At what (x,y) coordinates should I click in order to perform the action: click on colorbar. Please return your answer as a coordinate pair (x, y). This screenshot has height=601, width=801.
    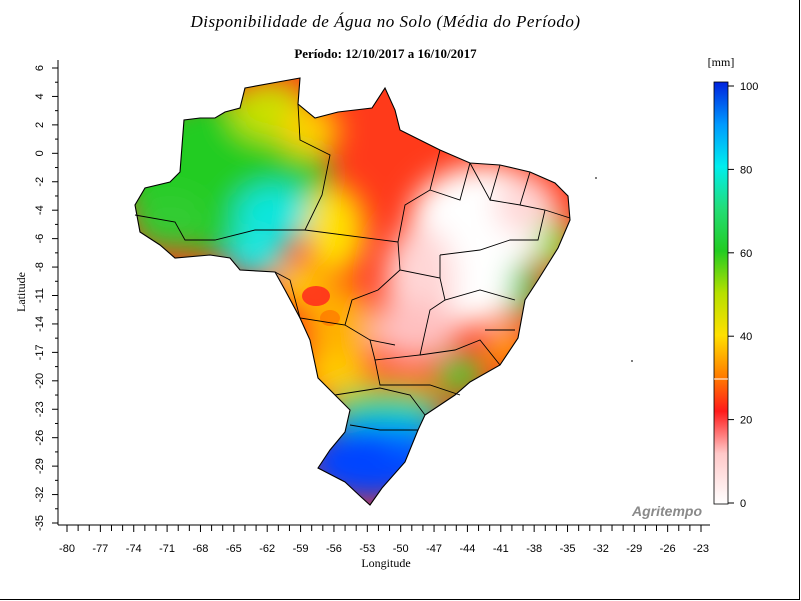
    Looking at the image, I should click on (721, 293).